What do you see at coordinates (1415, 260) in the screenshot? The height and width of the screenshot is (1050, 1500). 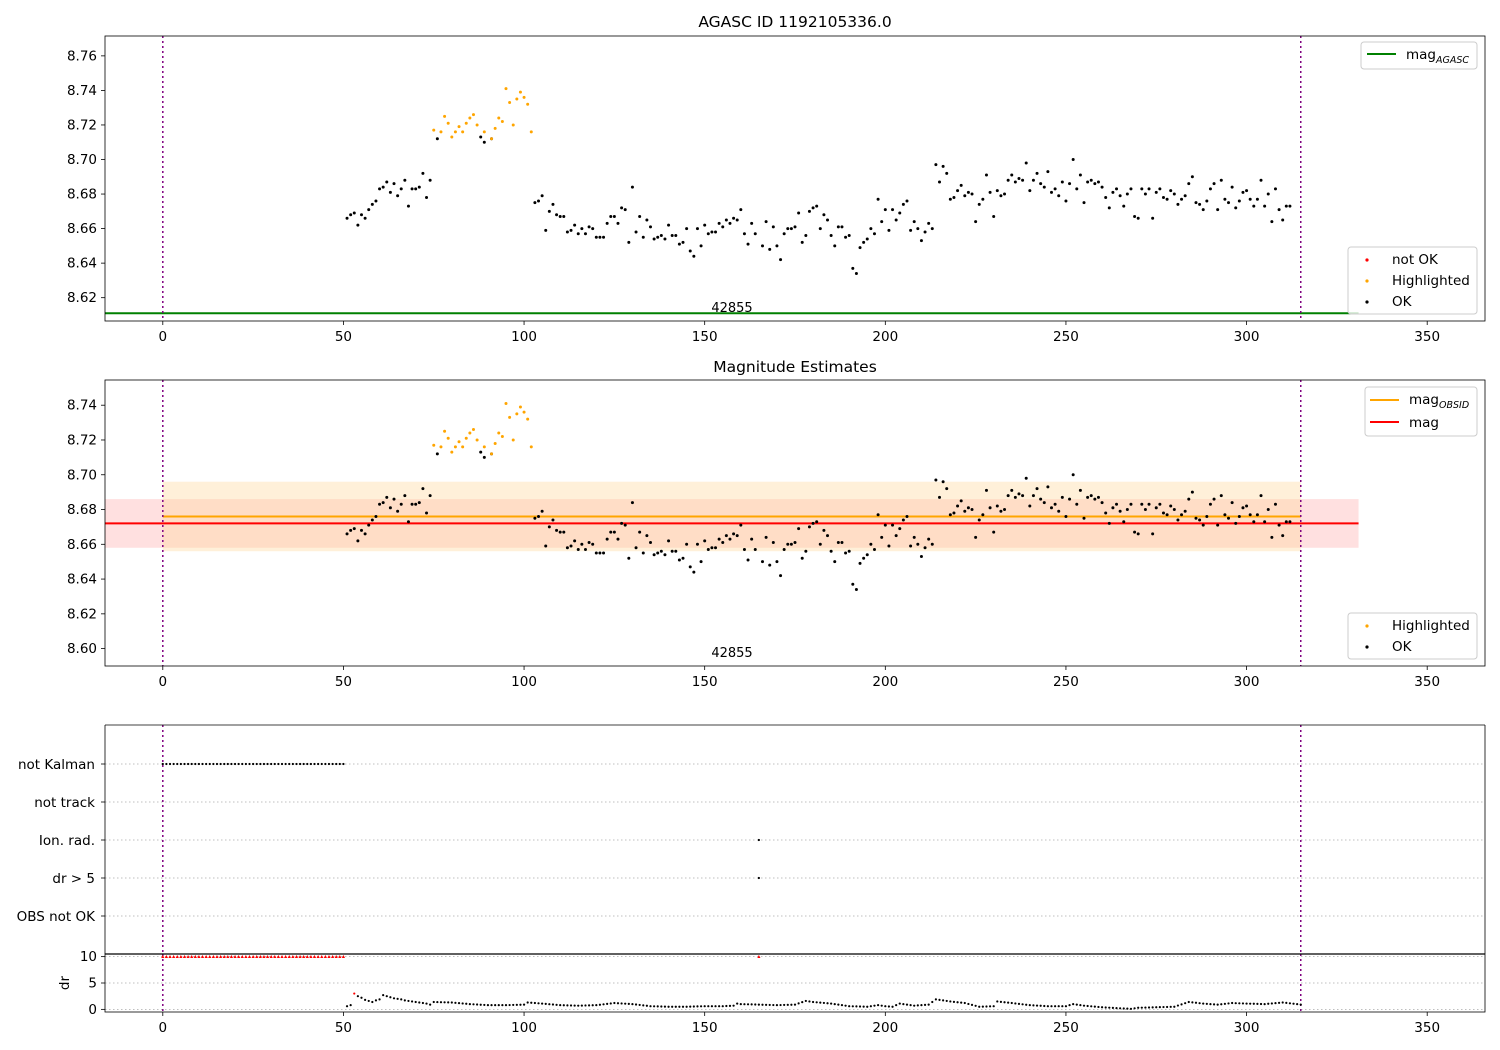 I see `legend-not-ok-label: not OK` at bounding box center [1415, 260].